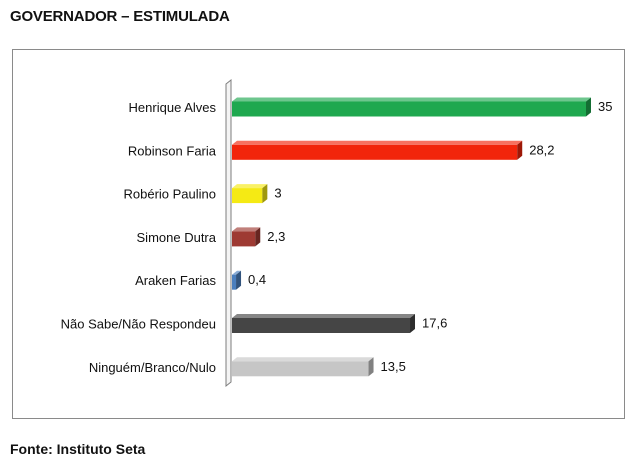  I want to click on bar-group: Não Sabe/Não Respondeu 17,6, so click(254, 323).